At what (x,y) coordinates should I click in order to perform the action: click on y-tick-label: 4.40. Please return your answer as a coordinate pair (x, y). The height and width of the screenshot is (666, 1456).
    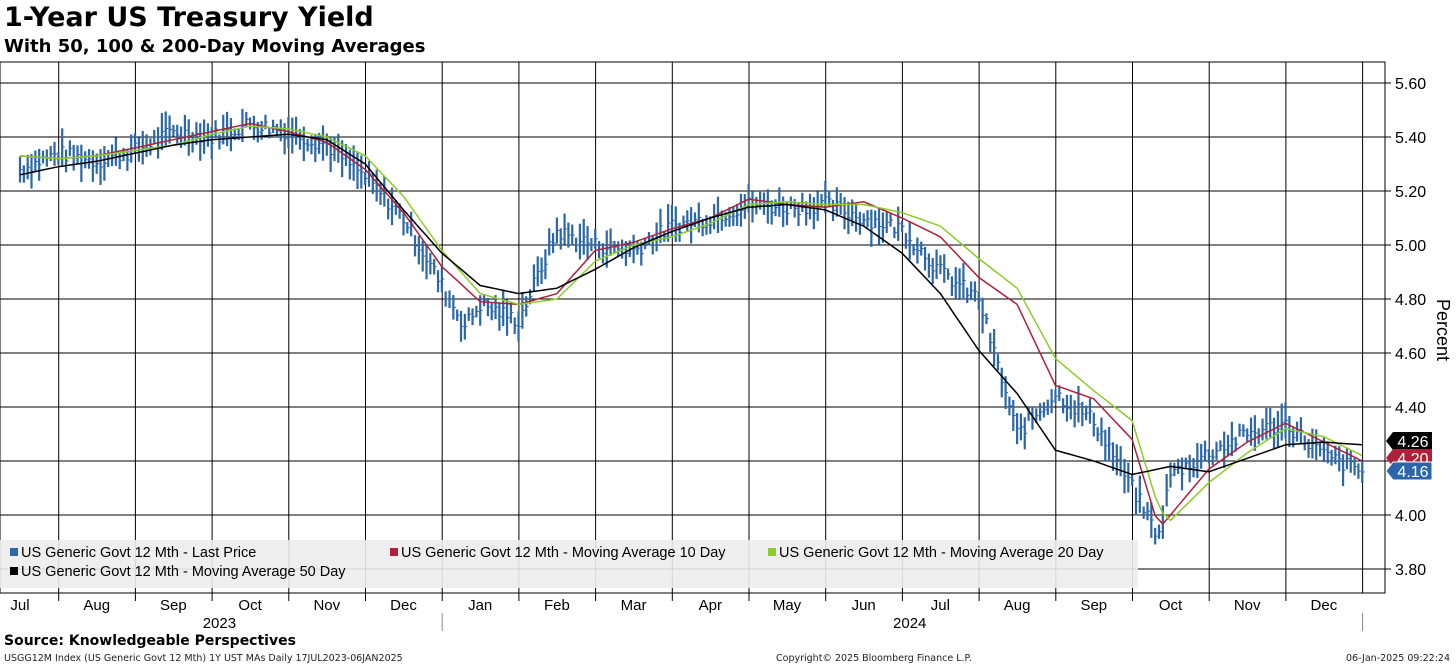
    Looking at the image, I should click on (1410, 408).